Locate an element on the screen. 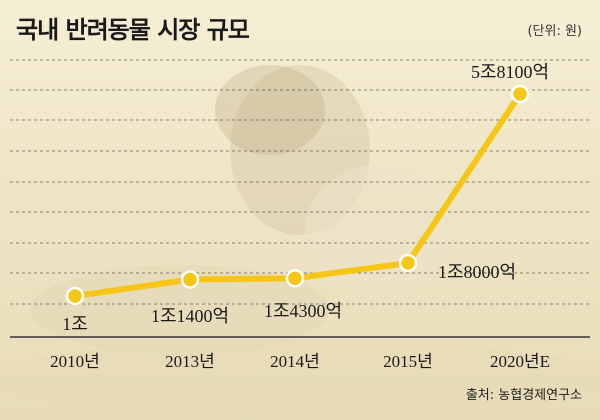 This screenshot has height=420, width=600. x-tick-label: 2015년 is located at coordinates (408, 361).